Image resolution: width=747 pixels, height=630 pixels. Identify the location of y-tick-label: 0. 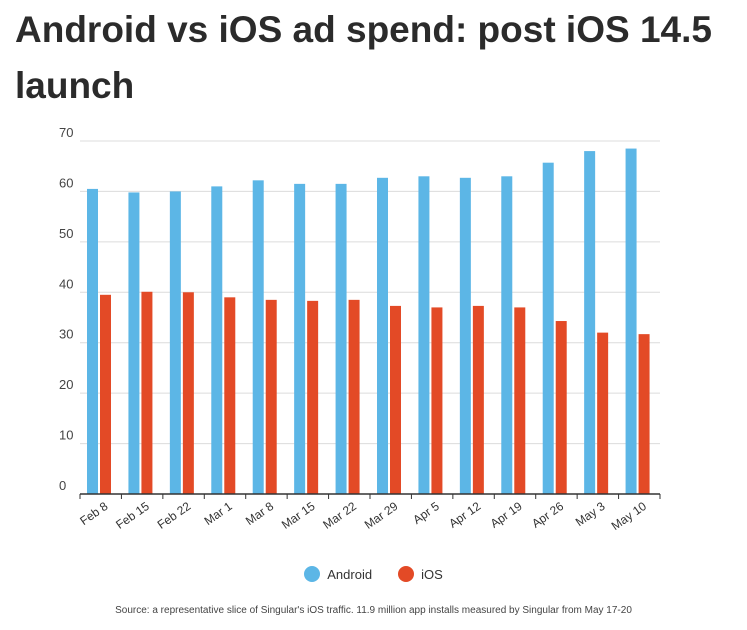
(62, 485).